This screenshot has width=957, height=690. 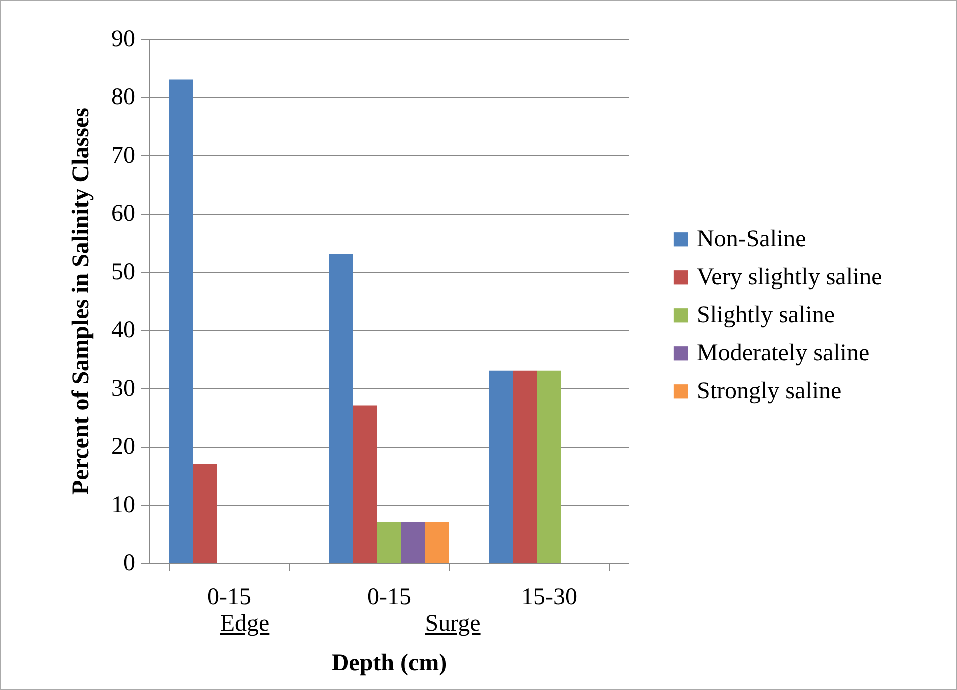 What do you see at coordinates (124, 155) in the screenshot?
I see `y-tick-label: 70` at bounding box center [124, 155].